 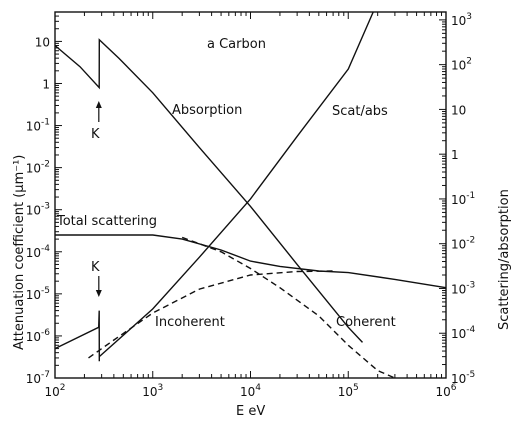 I want to click on y-tick-label: 10, so click(x=42, y=42).